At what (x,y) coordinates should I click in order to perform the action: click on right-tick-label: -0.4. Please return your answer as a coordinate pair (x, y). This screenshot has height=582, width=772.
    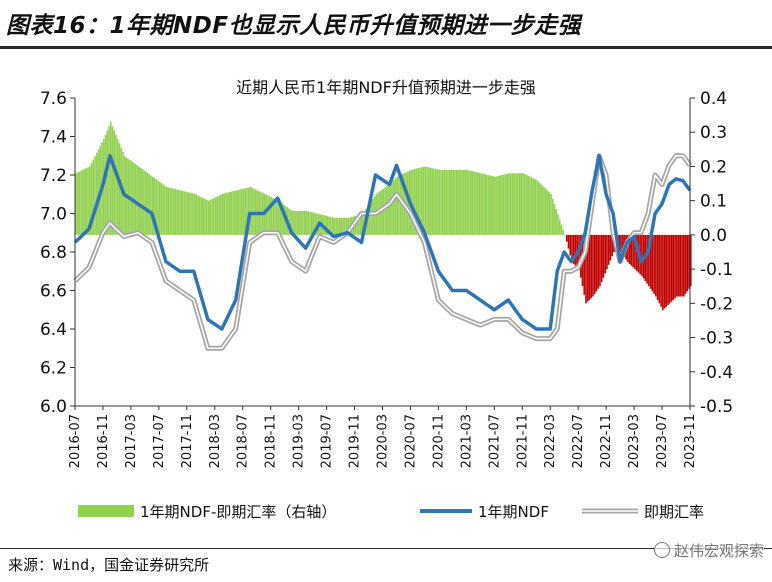
    Looking at the image, I should click on (716, 373).